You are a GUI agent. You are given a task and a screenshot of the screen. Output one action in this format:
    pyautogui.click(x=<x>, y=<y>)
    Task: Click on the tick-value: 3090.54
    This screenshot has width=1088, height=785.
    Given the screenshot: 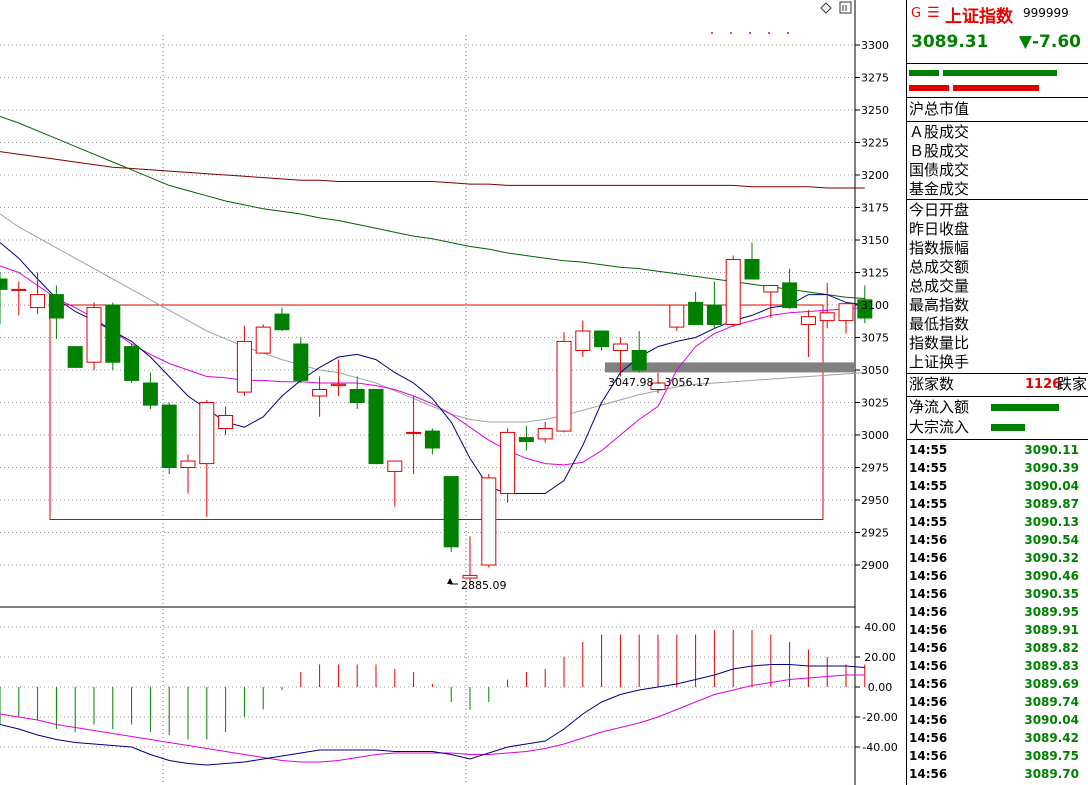 What is the action you would take?
    pyautogui.click(x=1051, y=540)
    